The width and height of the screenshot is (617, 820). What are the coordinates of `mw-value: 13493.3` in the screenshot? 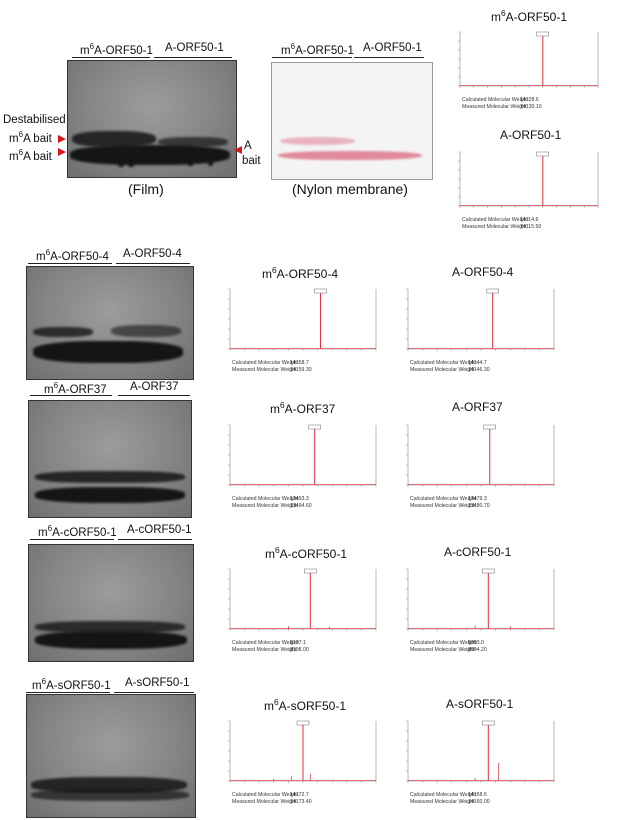 It's located at (299, 499).